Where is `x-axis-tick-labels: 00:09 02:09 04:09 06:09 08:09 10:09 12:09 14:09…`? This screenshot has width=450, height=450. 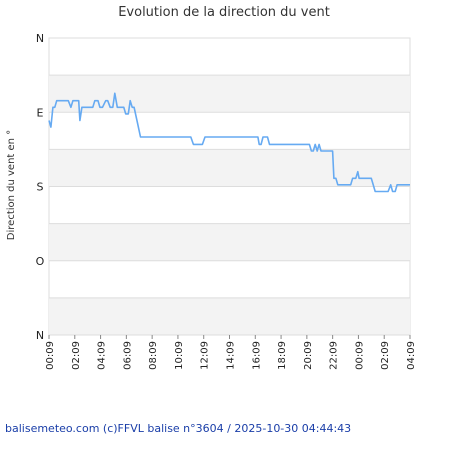
x-axis-tick-labels: 00:09 02:09 04:09 06:09 08:09 10:09 12:09 14:09… is located at coordinates (231, 352).